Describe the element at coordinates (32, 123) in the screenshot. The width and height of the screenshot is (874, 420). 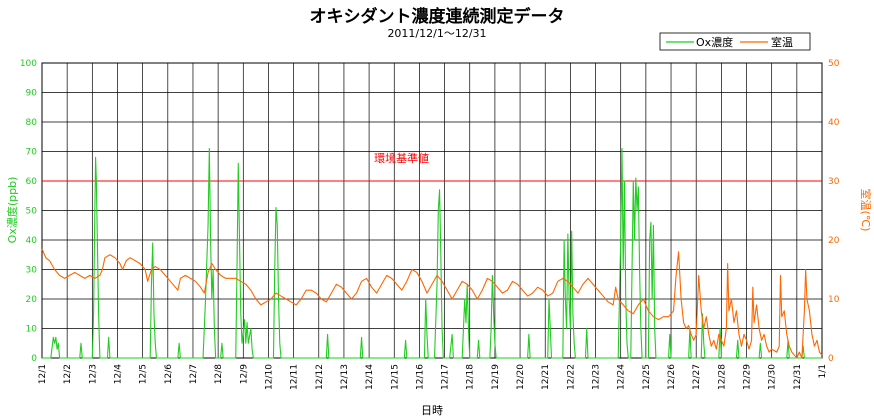
I see `left-tick-label: 80` at that location.